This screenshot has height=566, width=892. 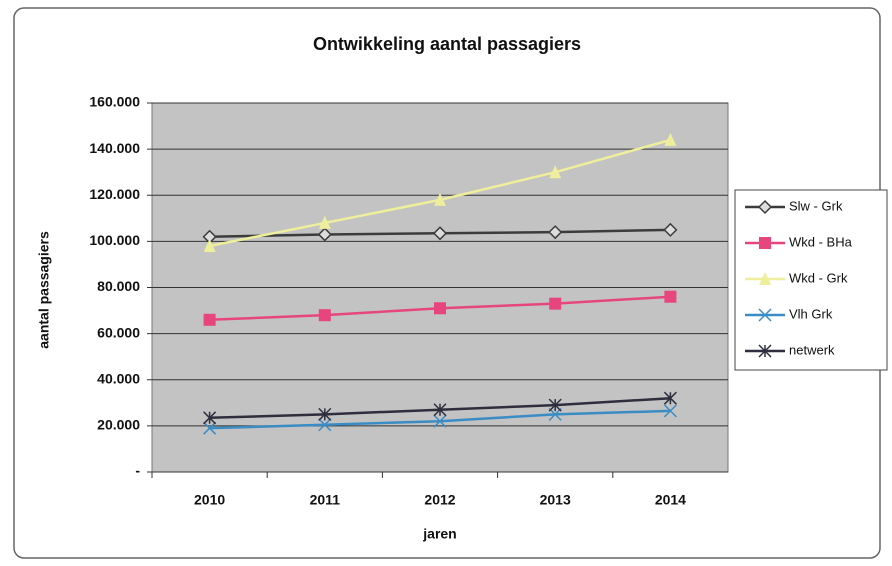 I want to click on legend-label: netwerk, so click(x=812, y=349).